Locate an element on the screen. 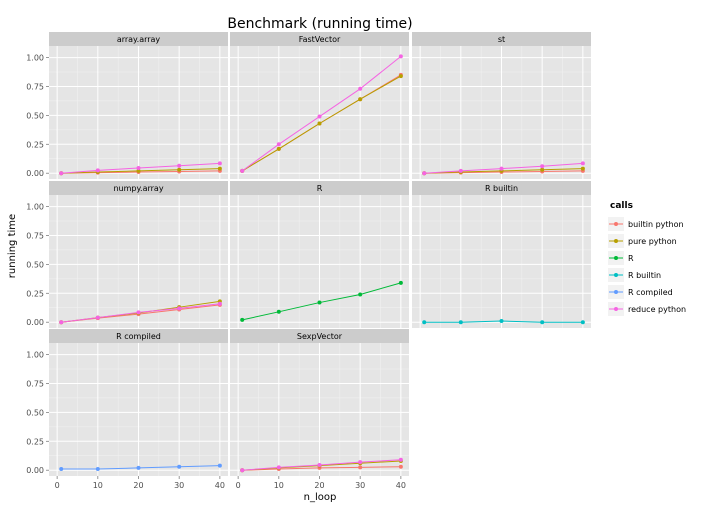  legend-entry: reduce python is located at coordinates (647, 309).